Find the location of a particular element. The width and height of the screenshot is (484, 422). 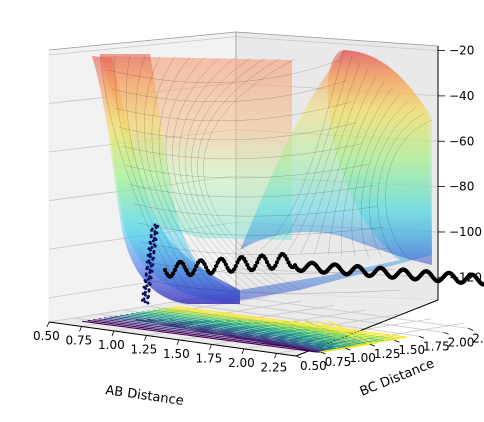

y-tick-label-6: 2.00 is located at coordinates (461, 342).